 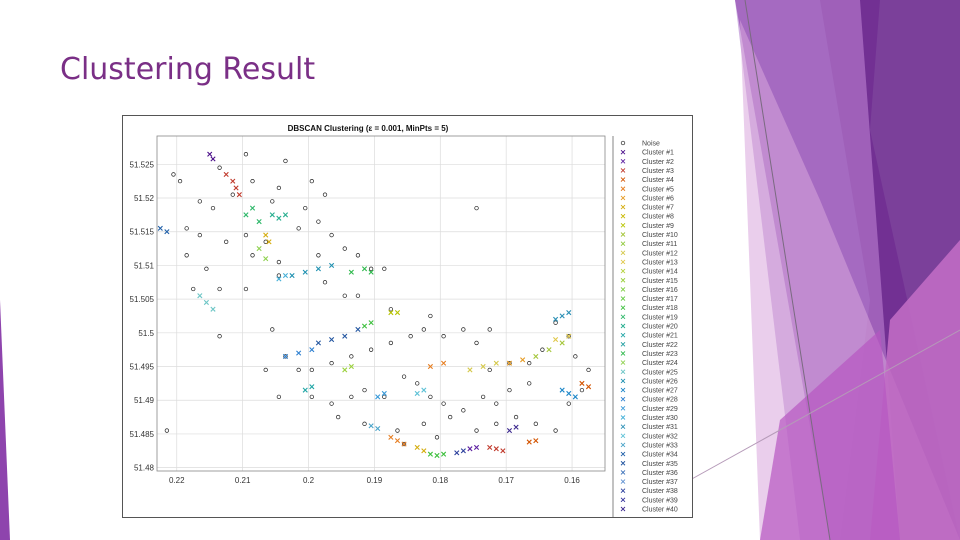 What do you see at coordinates (441, 480) in the screenshot?
I see `x-tick-label: 0.18` at bounding box center [441, 480].